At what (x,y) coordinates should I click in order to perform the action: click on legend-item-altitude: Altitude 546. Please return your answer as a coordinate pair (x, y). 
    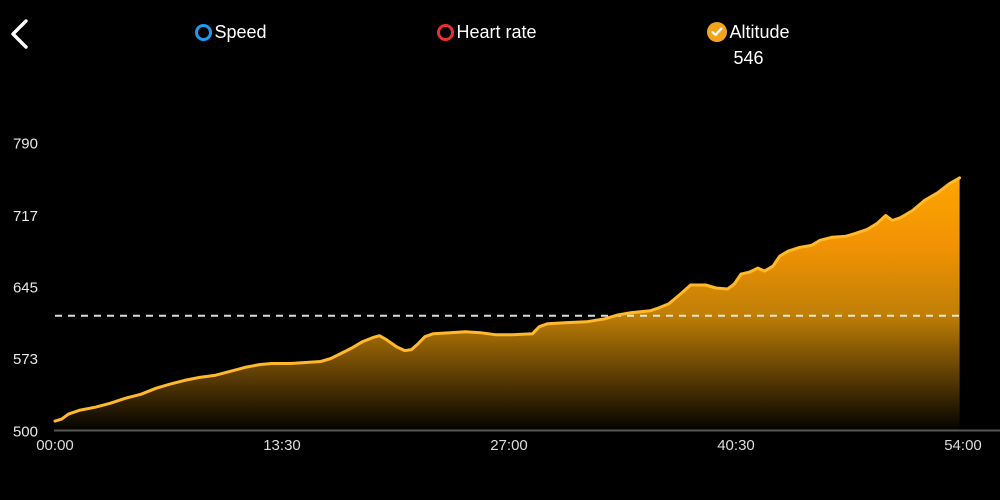
    Looking at the image, I should click on (748, 45).